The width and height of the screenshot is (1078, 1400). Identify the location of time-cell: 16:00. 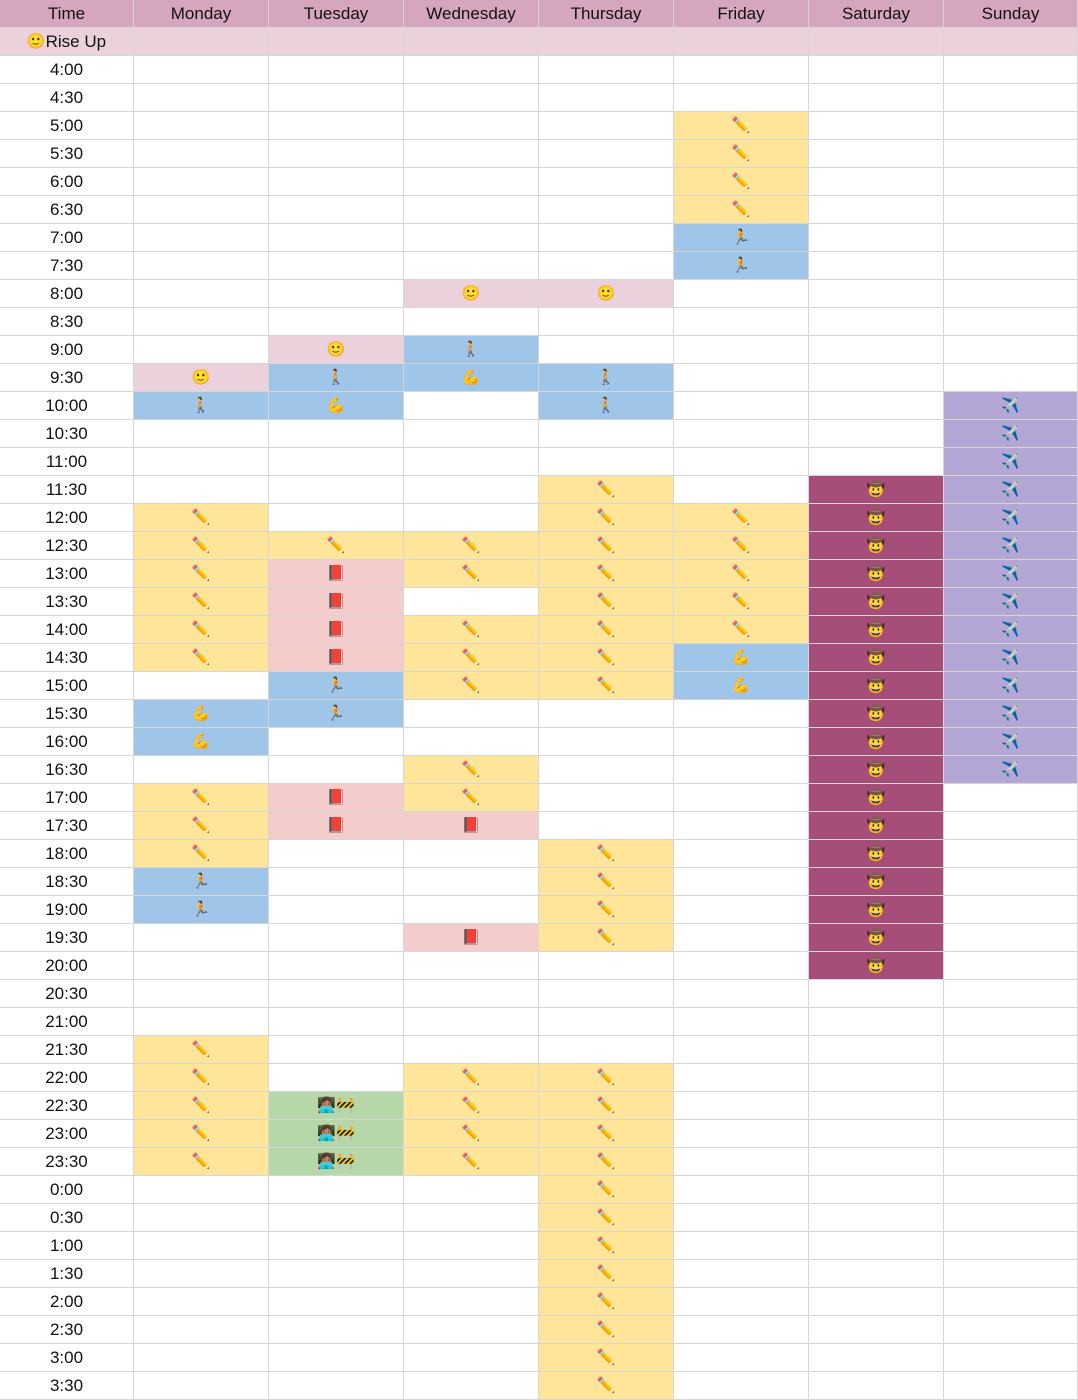
(67, 742).